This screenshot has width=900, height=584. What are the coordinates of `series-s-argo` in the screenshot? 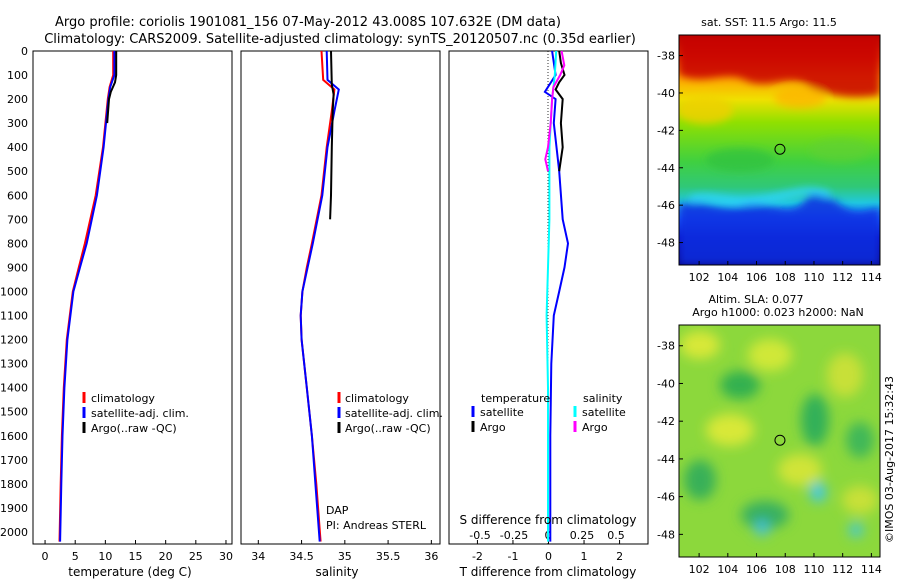 It's located at (555, 111).